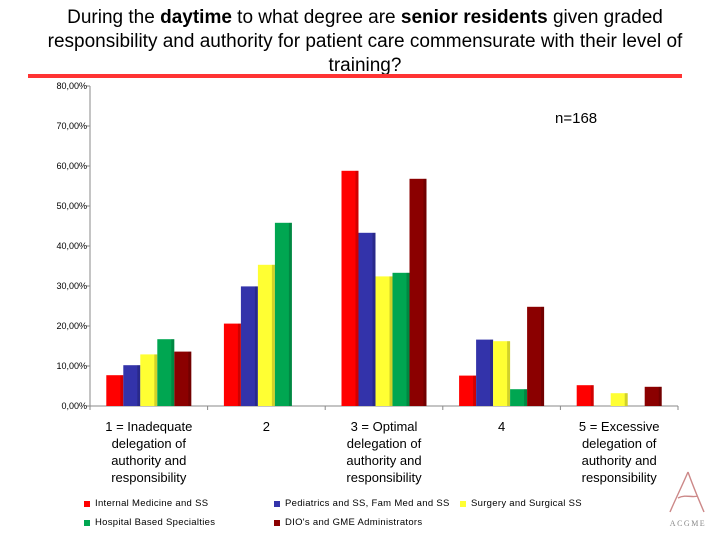 This screenshot has width=720, height=540. I want to click on legend-item: Hospital Based Specialties, so click(149, 522).